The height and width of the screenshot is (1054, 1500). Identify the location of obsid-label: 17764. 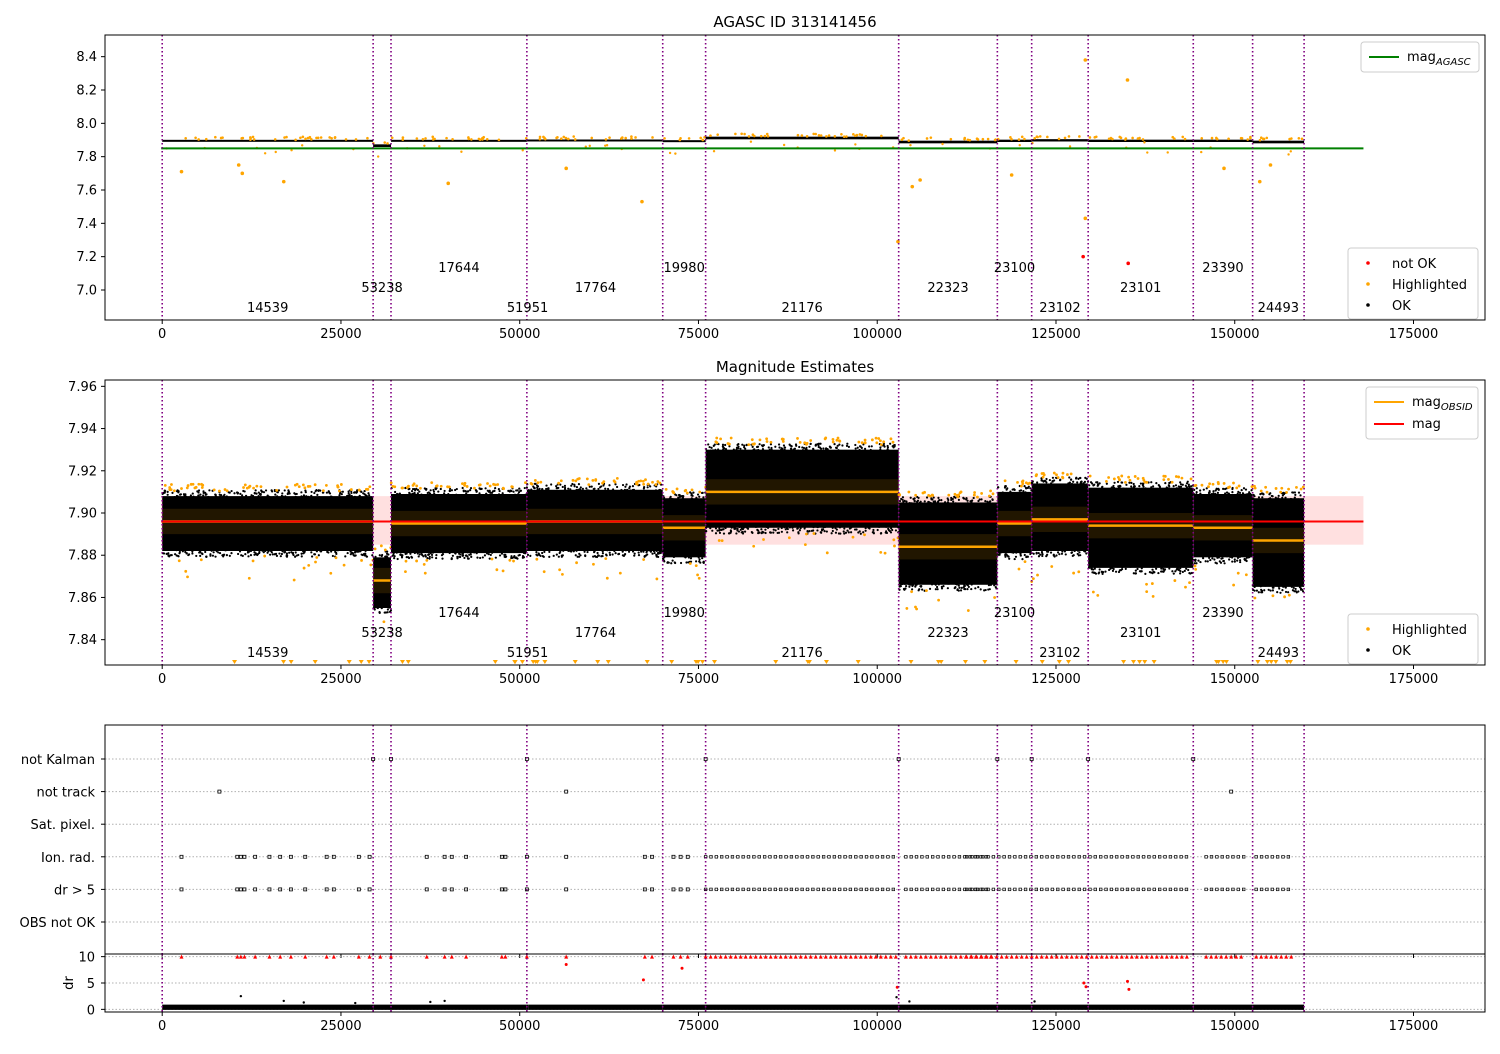
(595, 633).